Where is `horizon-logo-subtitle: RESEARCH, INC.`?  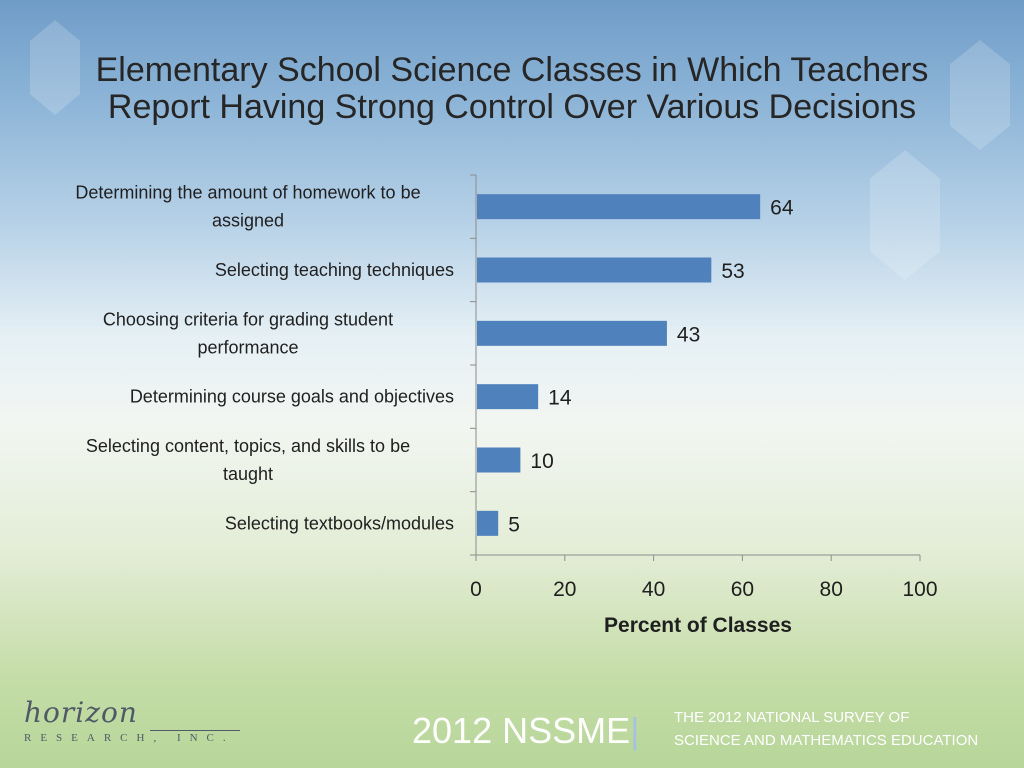
horizon-logo-subtitle: RESEARCH, INC. is located at coordinates (129, 738).